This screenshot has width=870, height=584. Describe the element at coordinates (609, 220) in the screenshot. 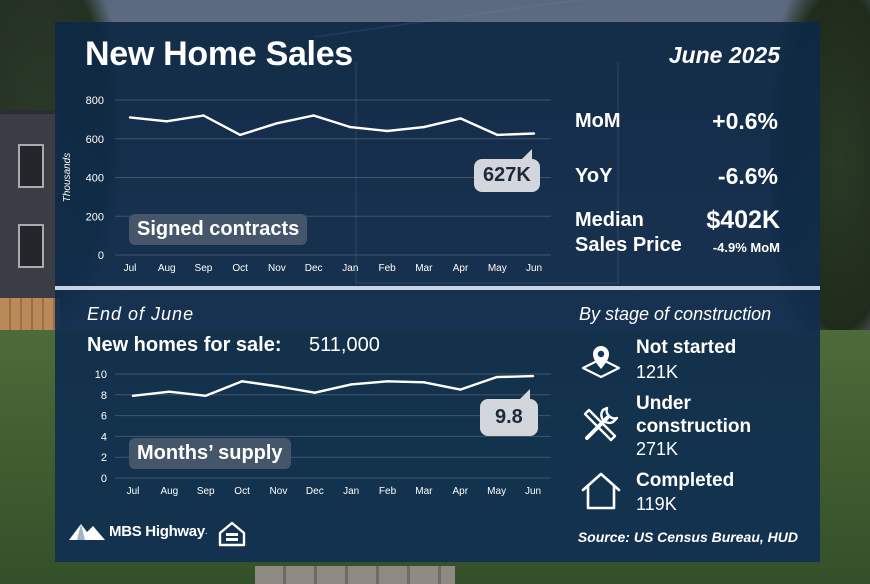

I see `median-price-label-line1: Median` at that location.